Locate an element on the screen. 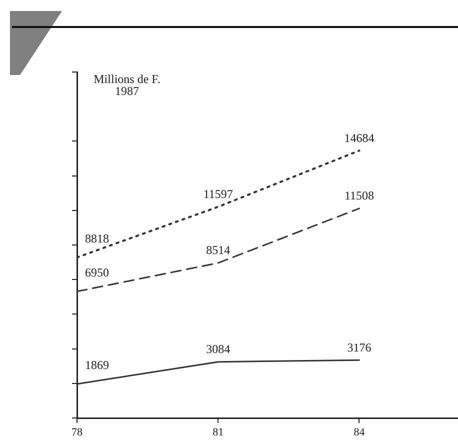  data-label: 11597 is located at coordinates (218, 193).